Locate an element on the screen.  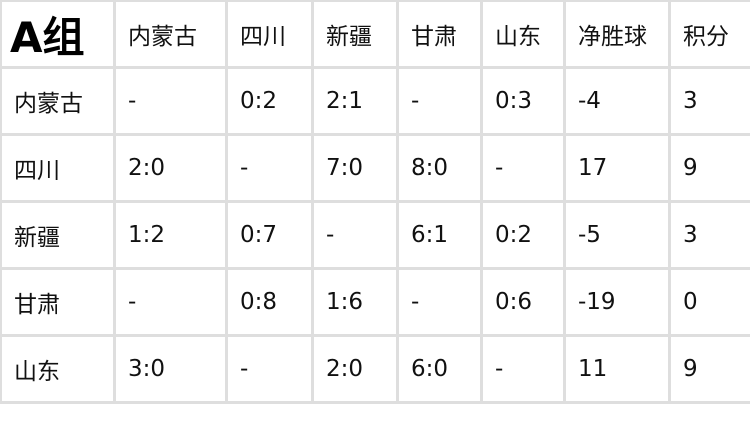
table-cell: 1:6 is located at coordinates (355, 302).